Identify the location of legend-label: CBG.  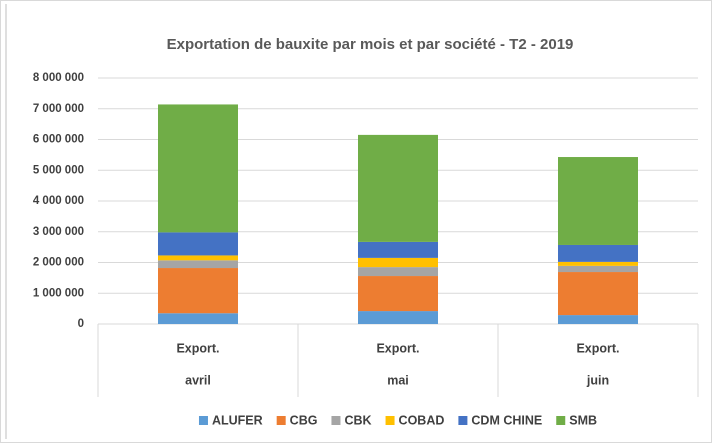
(304, 420).